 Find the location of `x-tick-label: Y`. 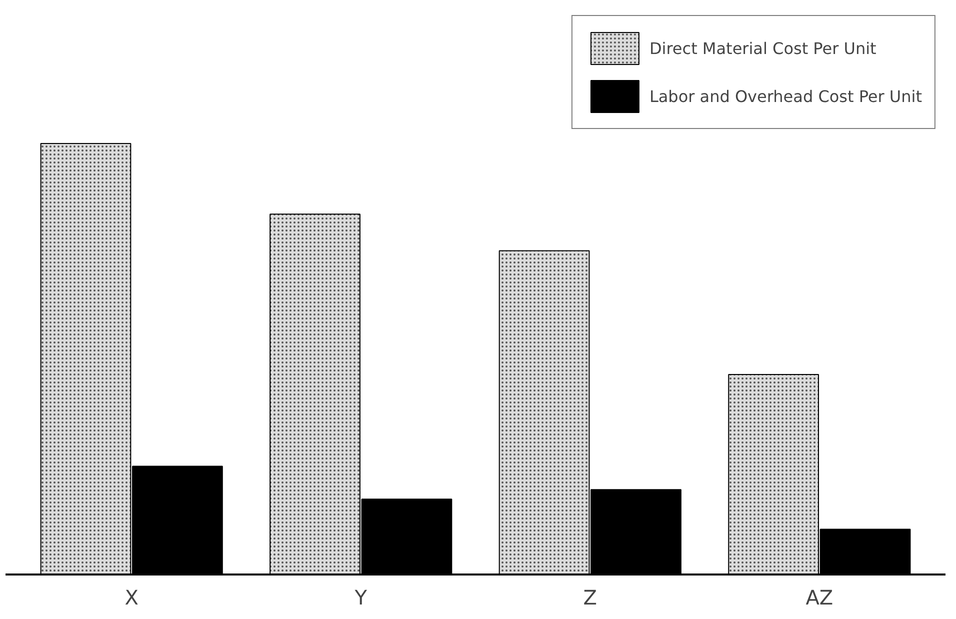

x-tick-label: Y is located at coordinates (361, 598).